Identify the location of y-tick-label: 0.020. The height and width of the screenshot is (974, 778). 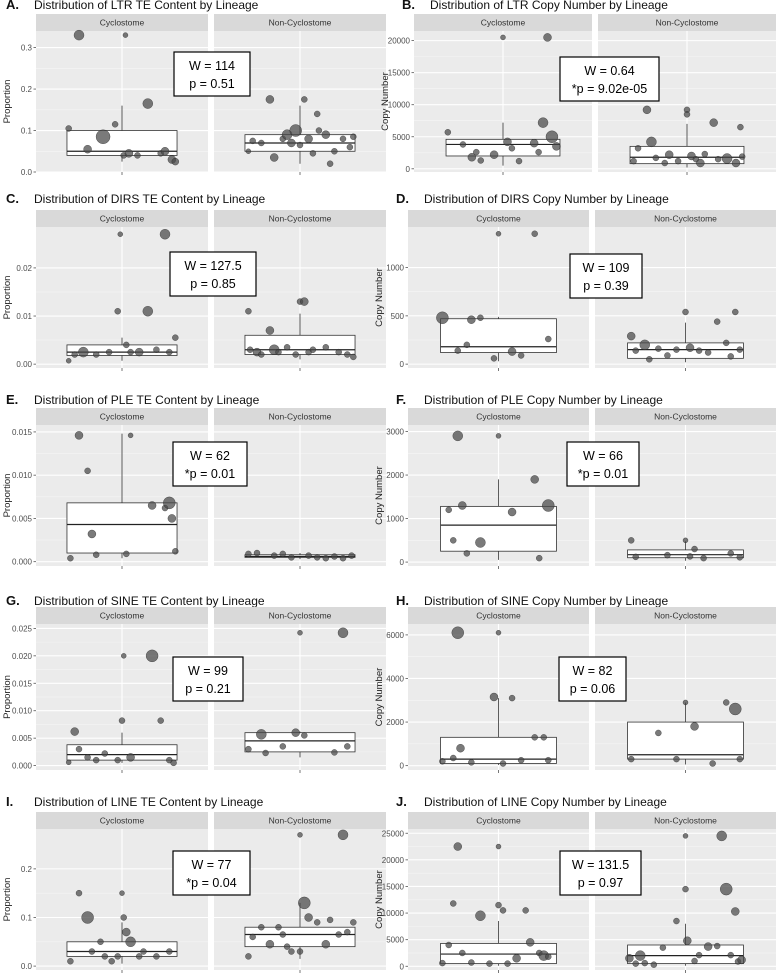
(22, 656).